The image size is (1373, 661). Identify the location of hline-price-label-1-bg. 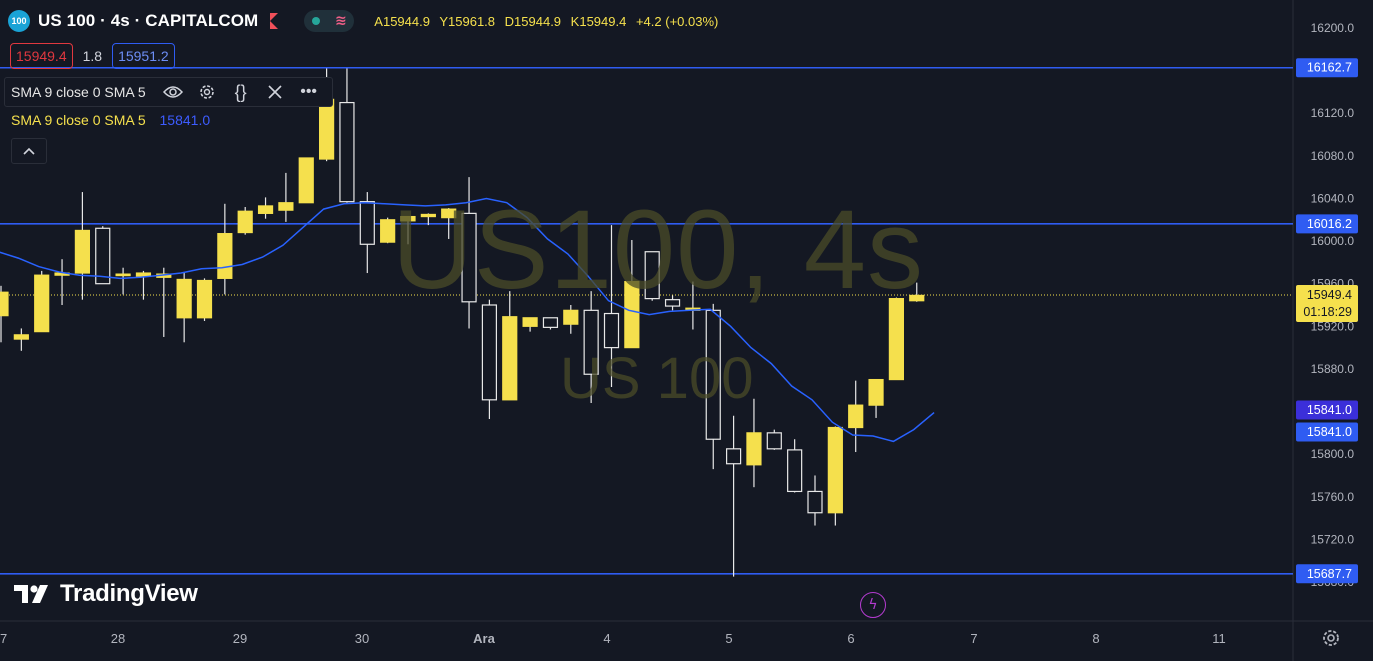
(1327, 224).